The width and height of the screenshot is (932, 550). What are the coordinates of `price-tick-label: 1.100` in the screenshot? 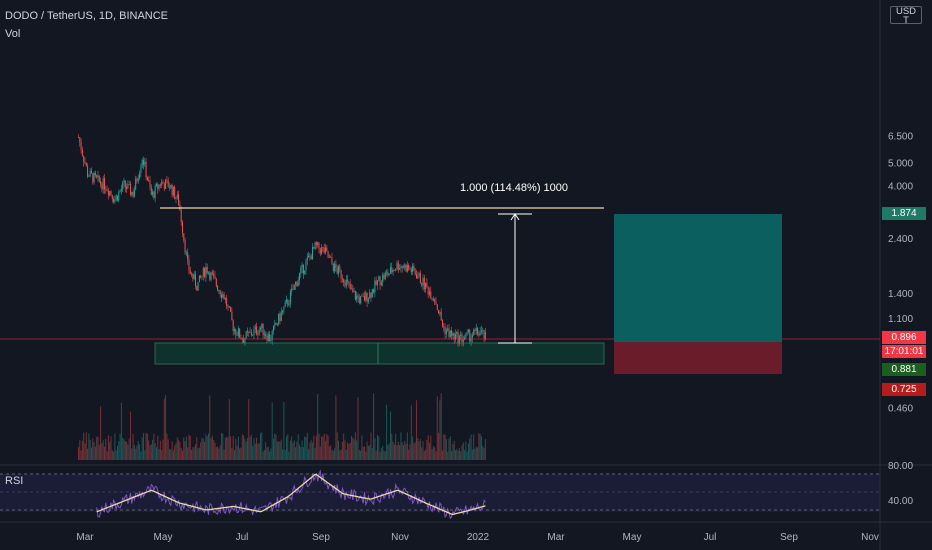 It's located at (900, 319).